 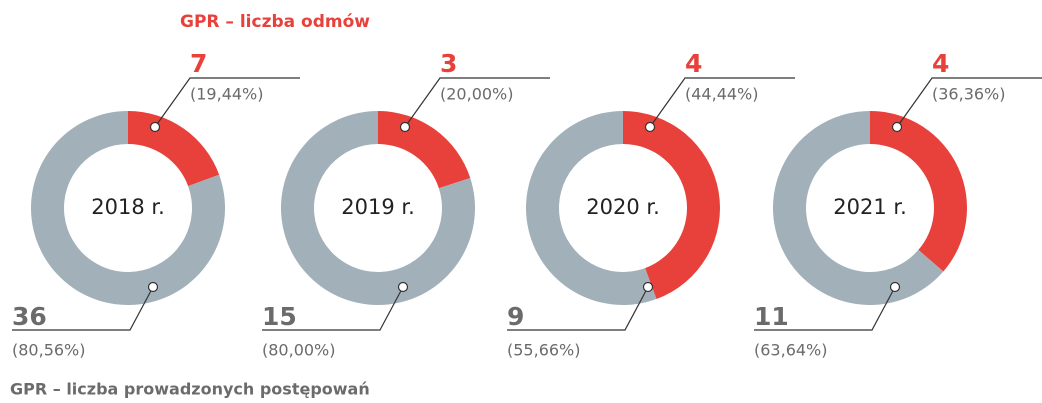 I want to click on value-label: (63,64%), so click(x=791, y=350).